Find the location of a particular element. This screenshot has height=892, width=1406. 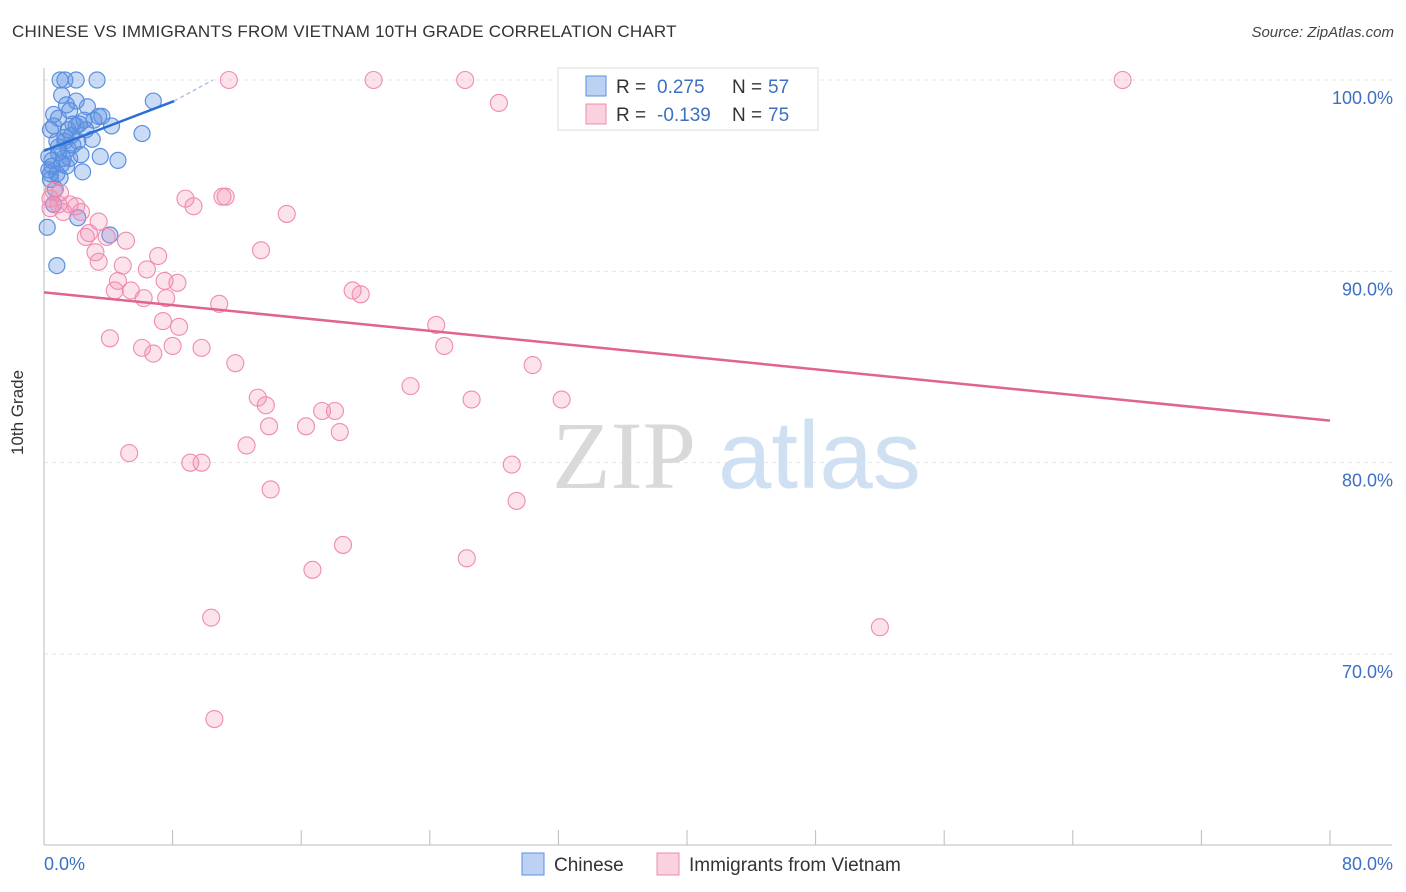

y-tick-label: 100.0% is located at coordinates (1362, 98).